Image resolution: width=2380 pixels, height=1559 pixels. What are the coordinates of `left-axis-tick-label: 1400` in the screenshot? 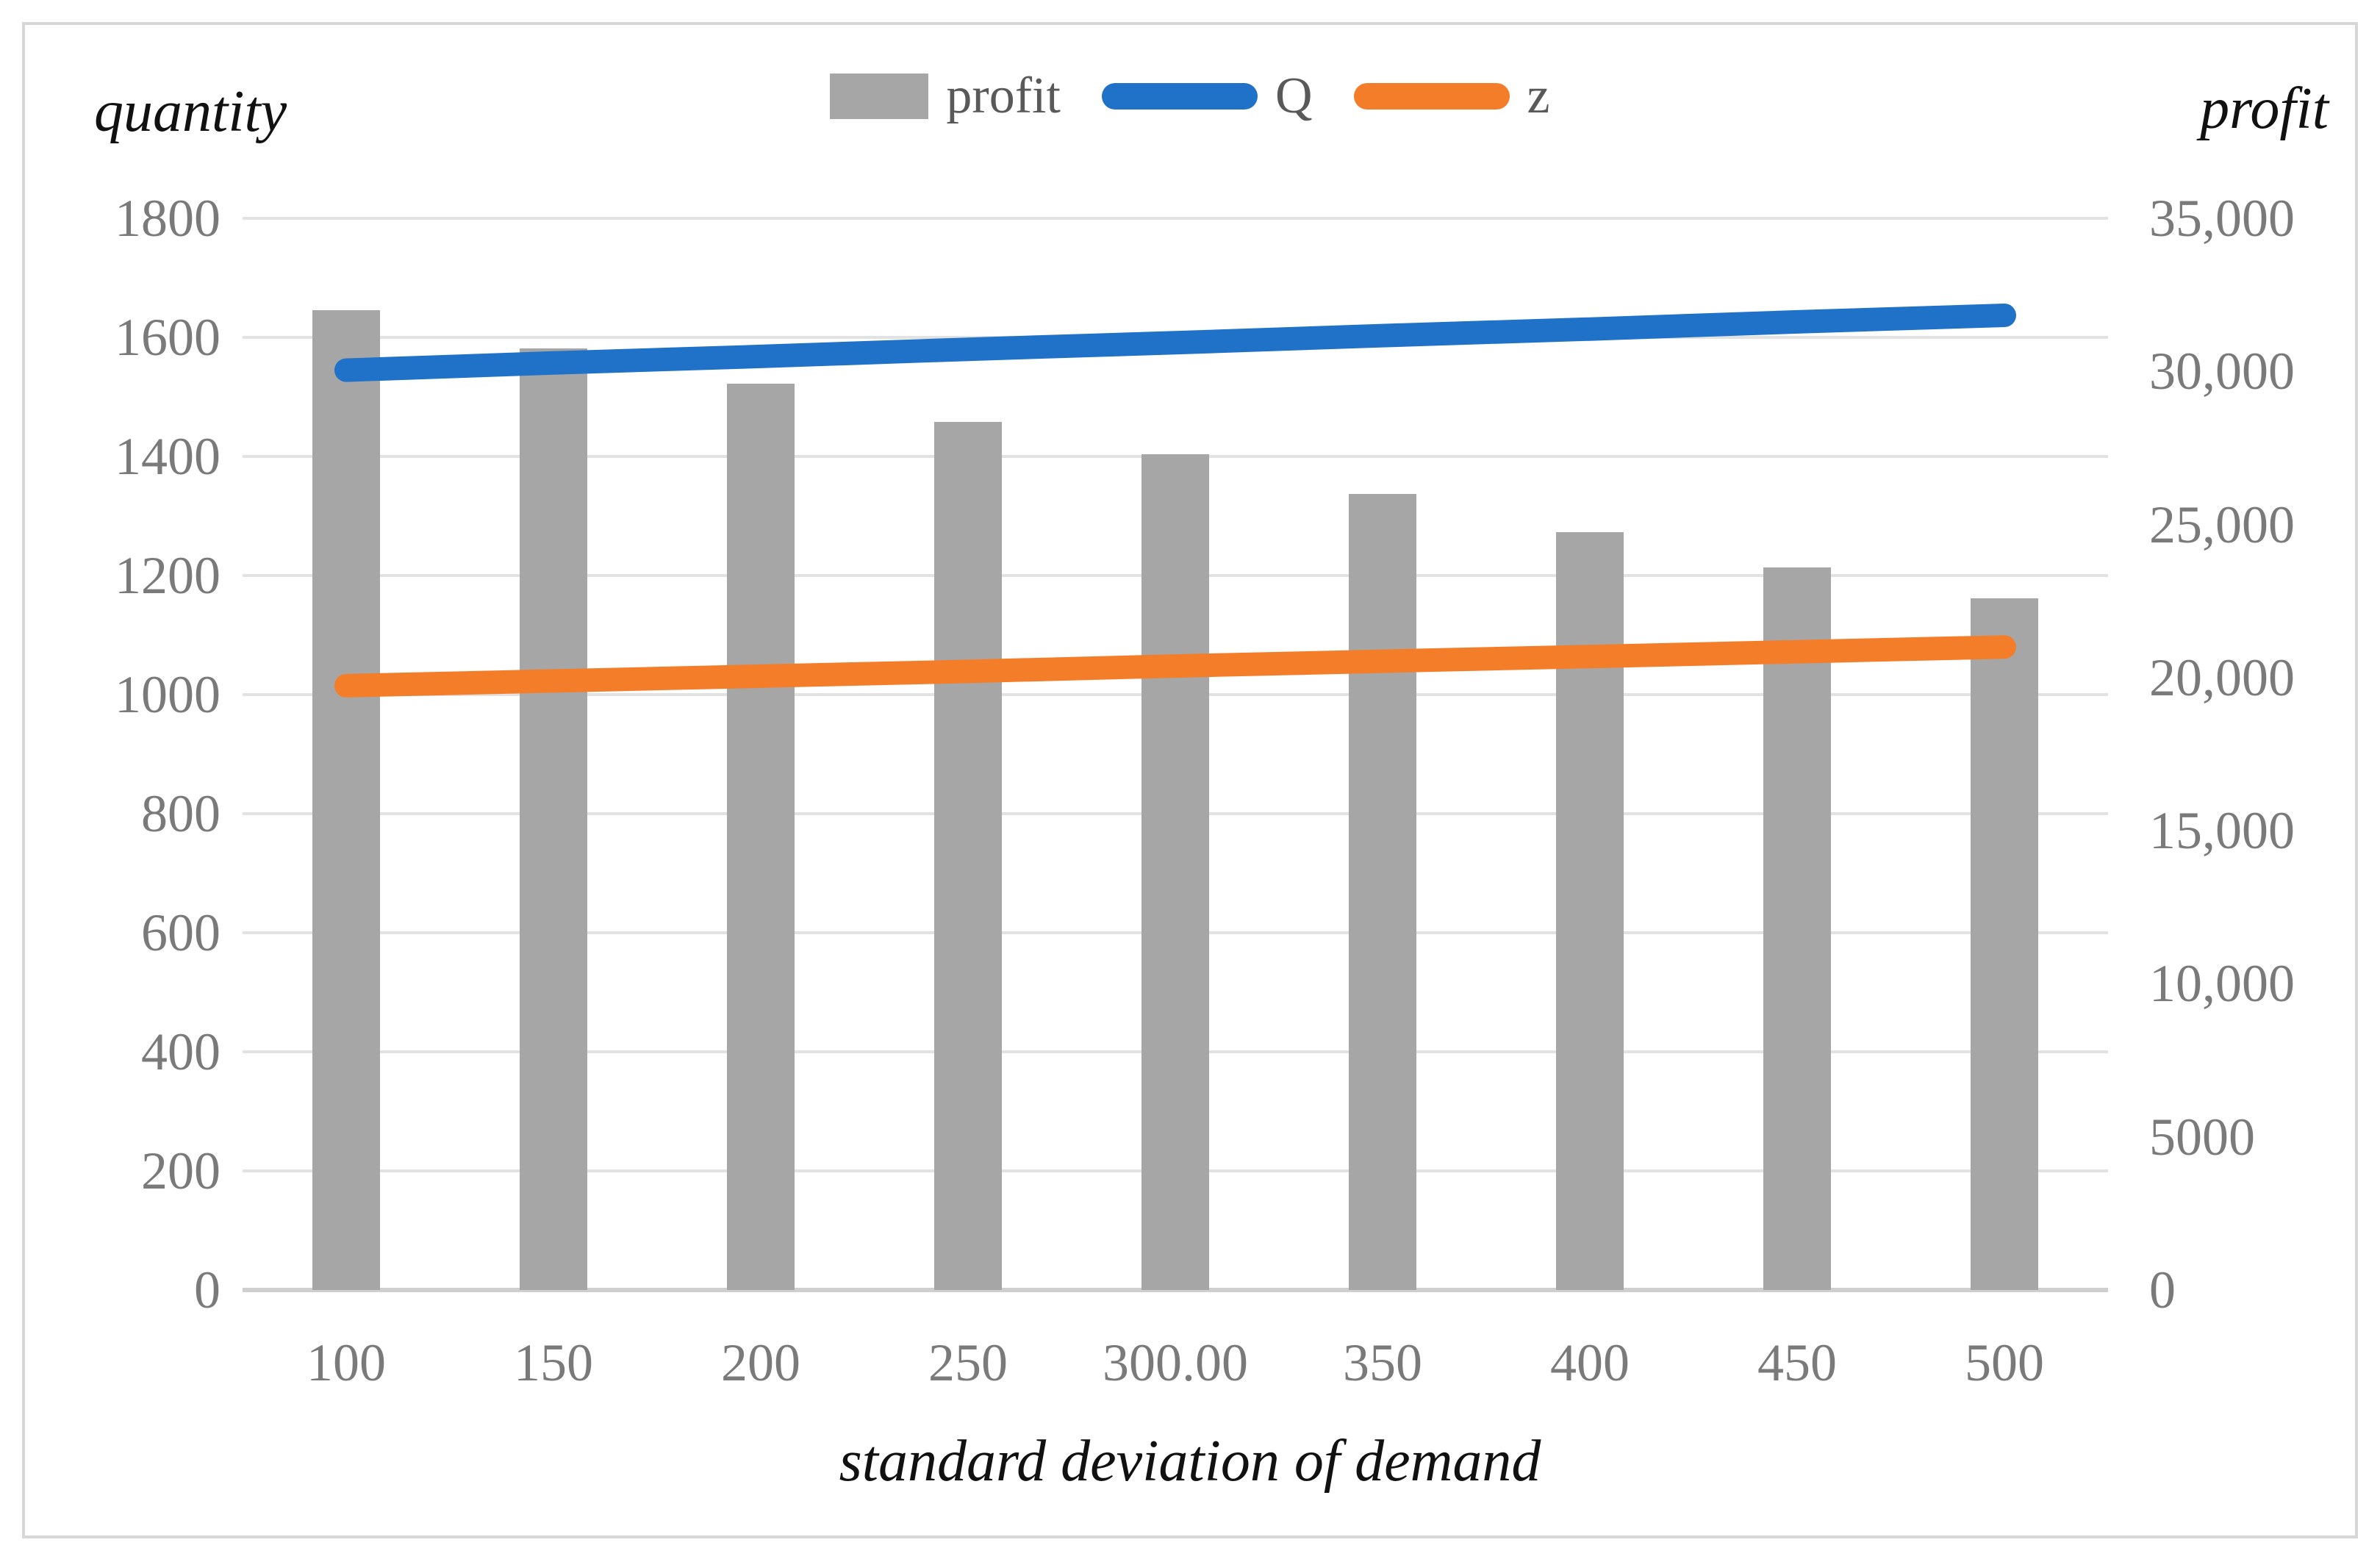 It's located at (168, 456).